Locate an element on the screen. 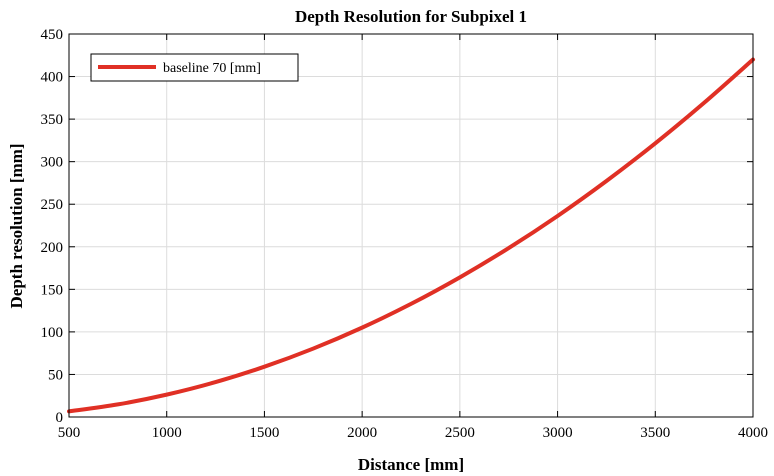 The image size is (774, 476). y-tick-label: 200 is located at coordinates (52, 248).